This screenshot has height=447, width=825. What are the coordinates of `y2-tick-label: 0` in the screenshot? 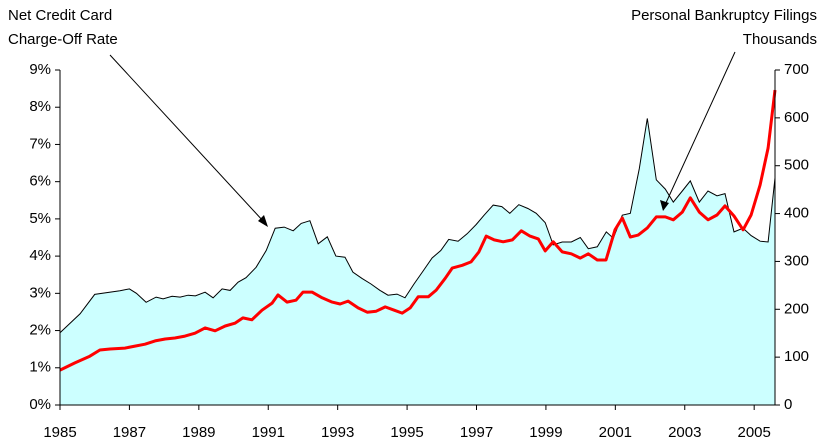 It's located at (788, 404).